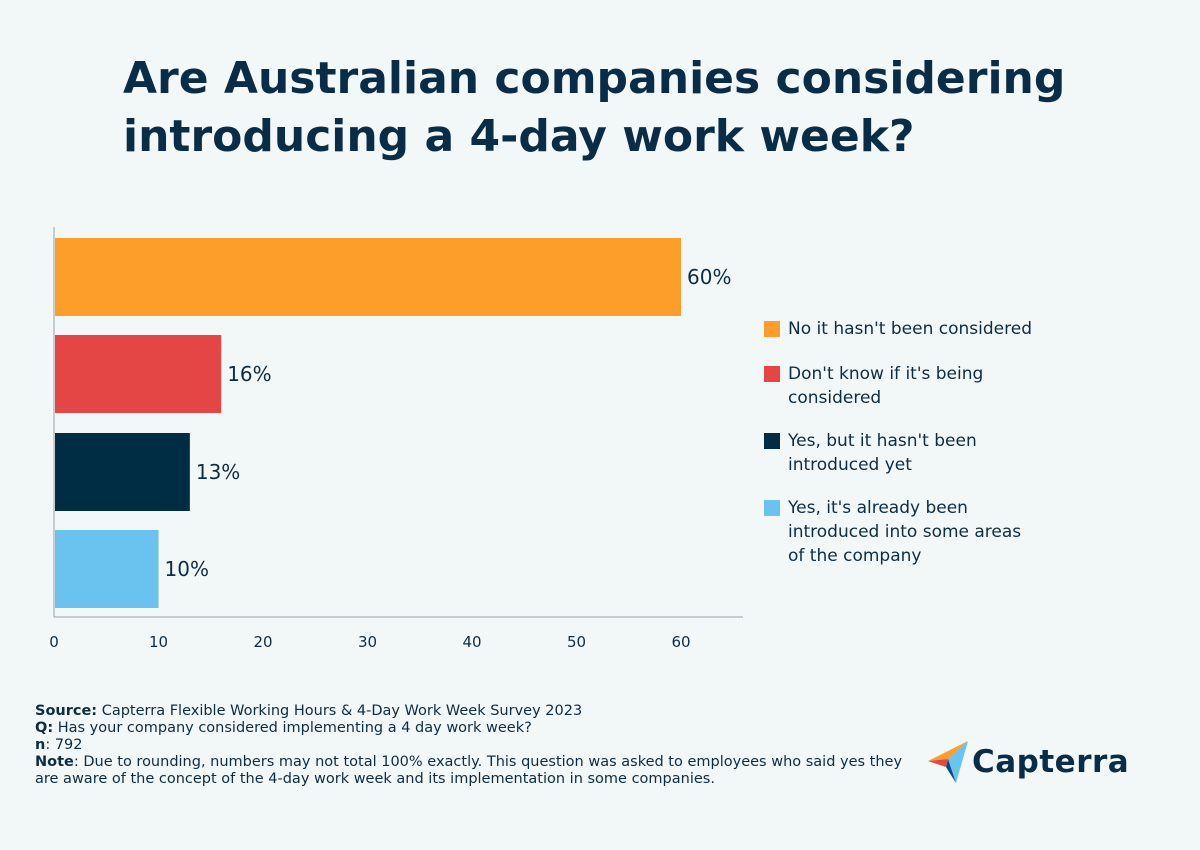 The height and width of the screenshot is (850, 1200). What do you see at coordinates (59, 745) in the screenshot?
I see `footnote-sample-size: n: 792` at bounding box center [59, 745].